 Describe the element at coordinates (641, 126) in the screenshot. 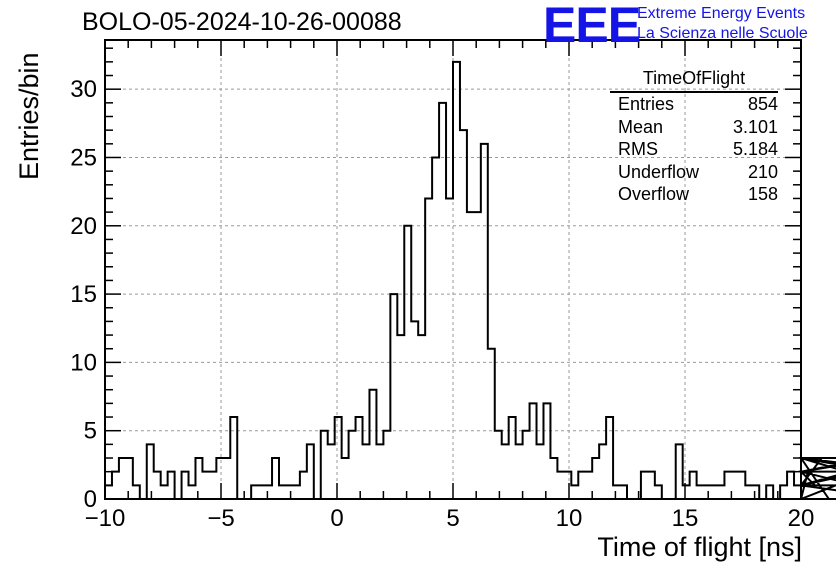

I see `stats-label: Mean` at that location.